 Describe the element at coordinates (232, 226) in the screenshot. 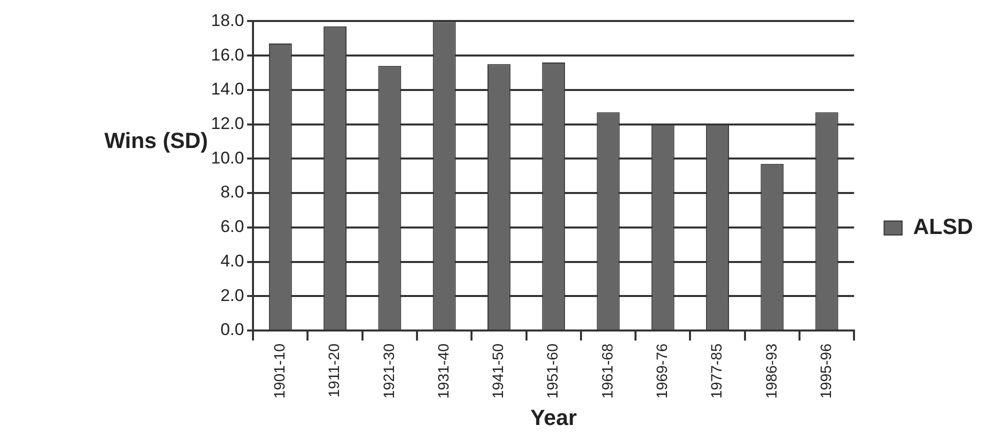

I see `y-tick-label: 6.0` at that location.